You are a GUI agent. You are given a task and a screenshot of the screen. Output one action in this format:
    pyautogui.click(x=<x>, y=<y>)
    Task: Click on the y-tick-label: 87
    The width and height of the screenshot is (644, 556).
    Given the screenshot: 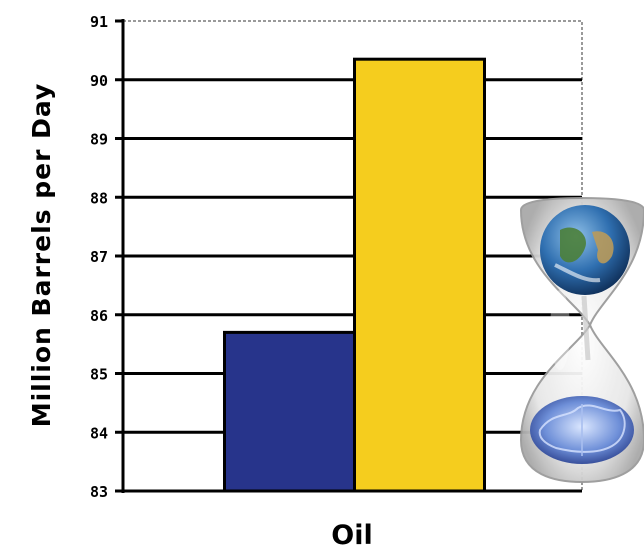 What is the action you would take?
    pyautogui.click(x=99, y=257)
    